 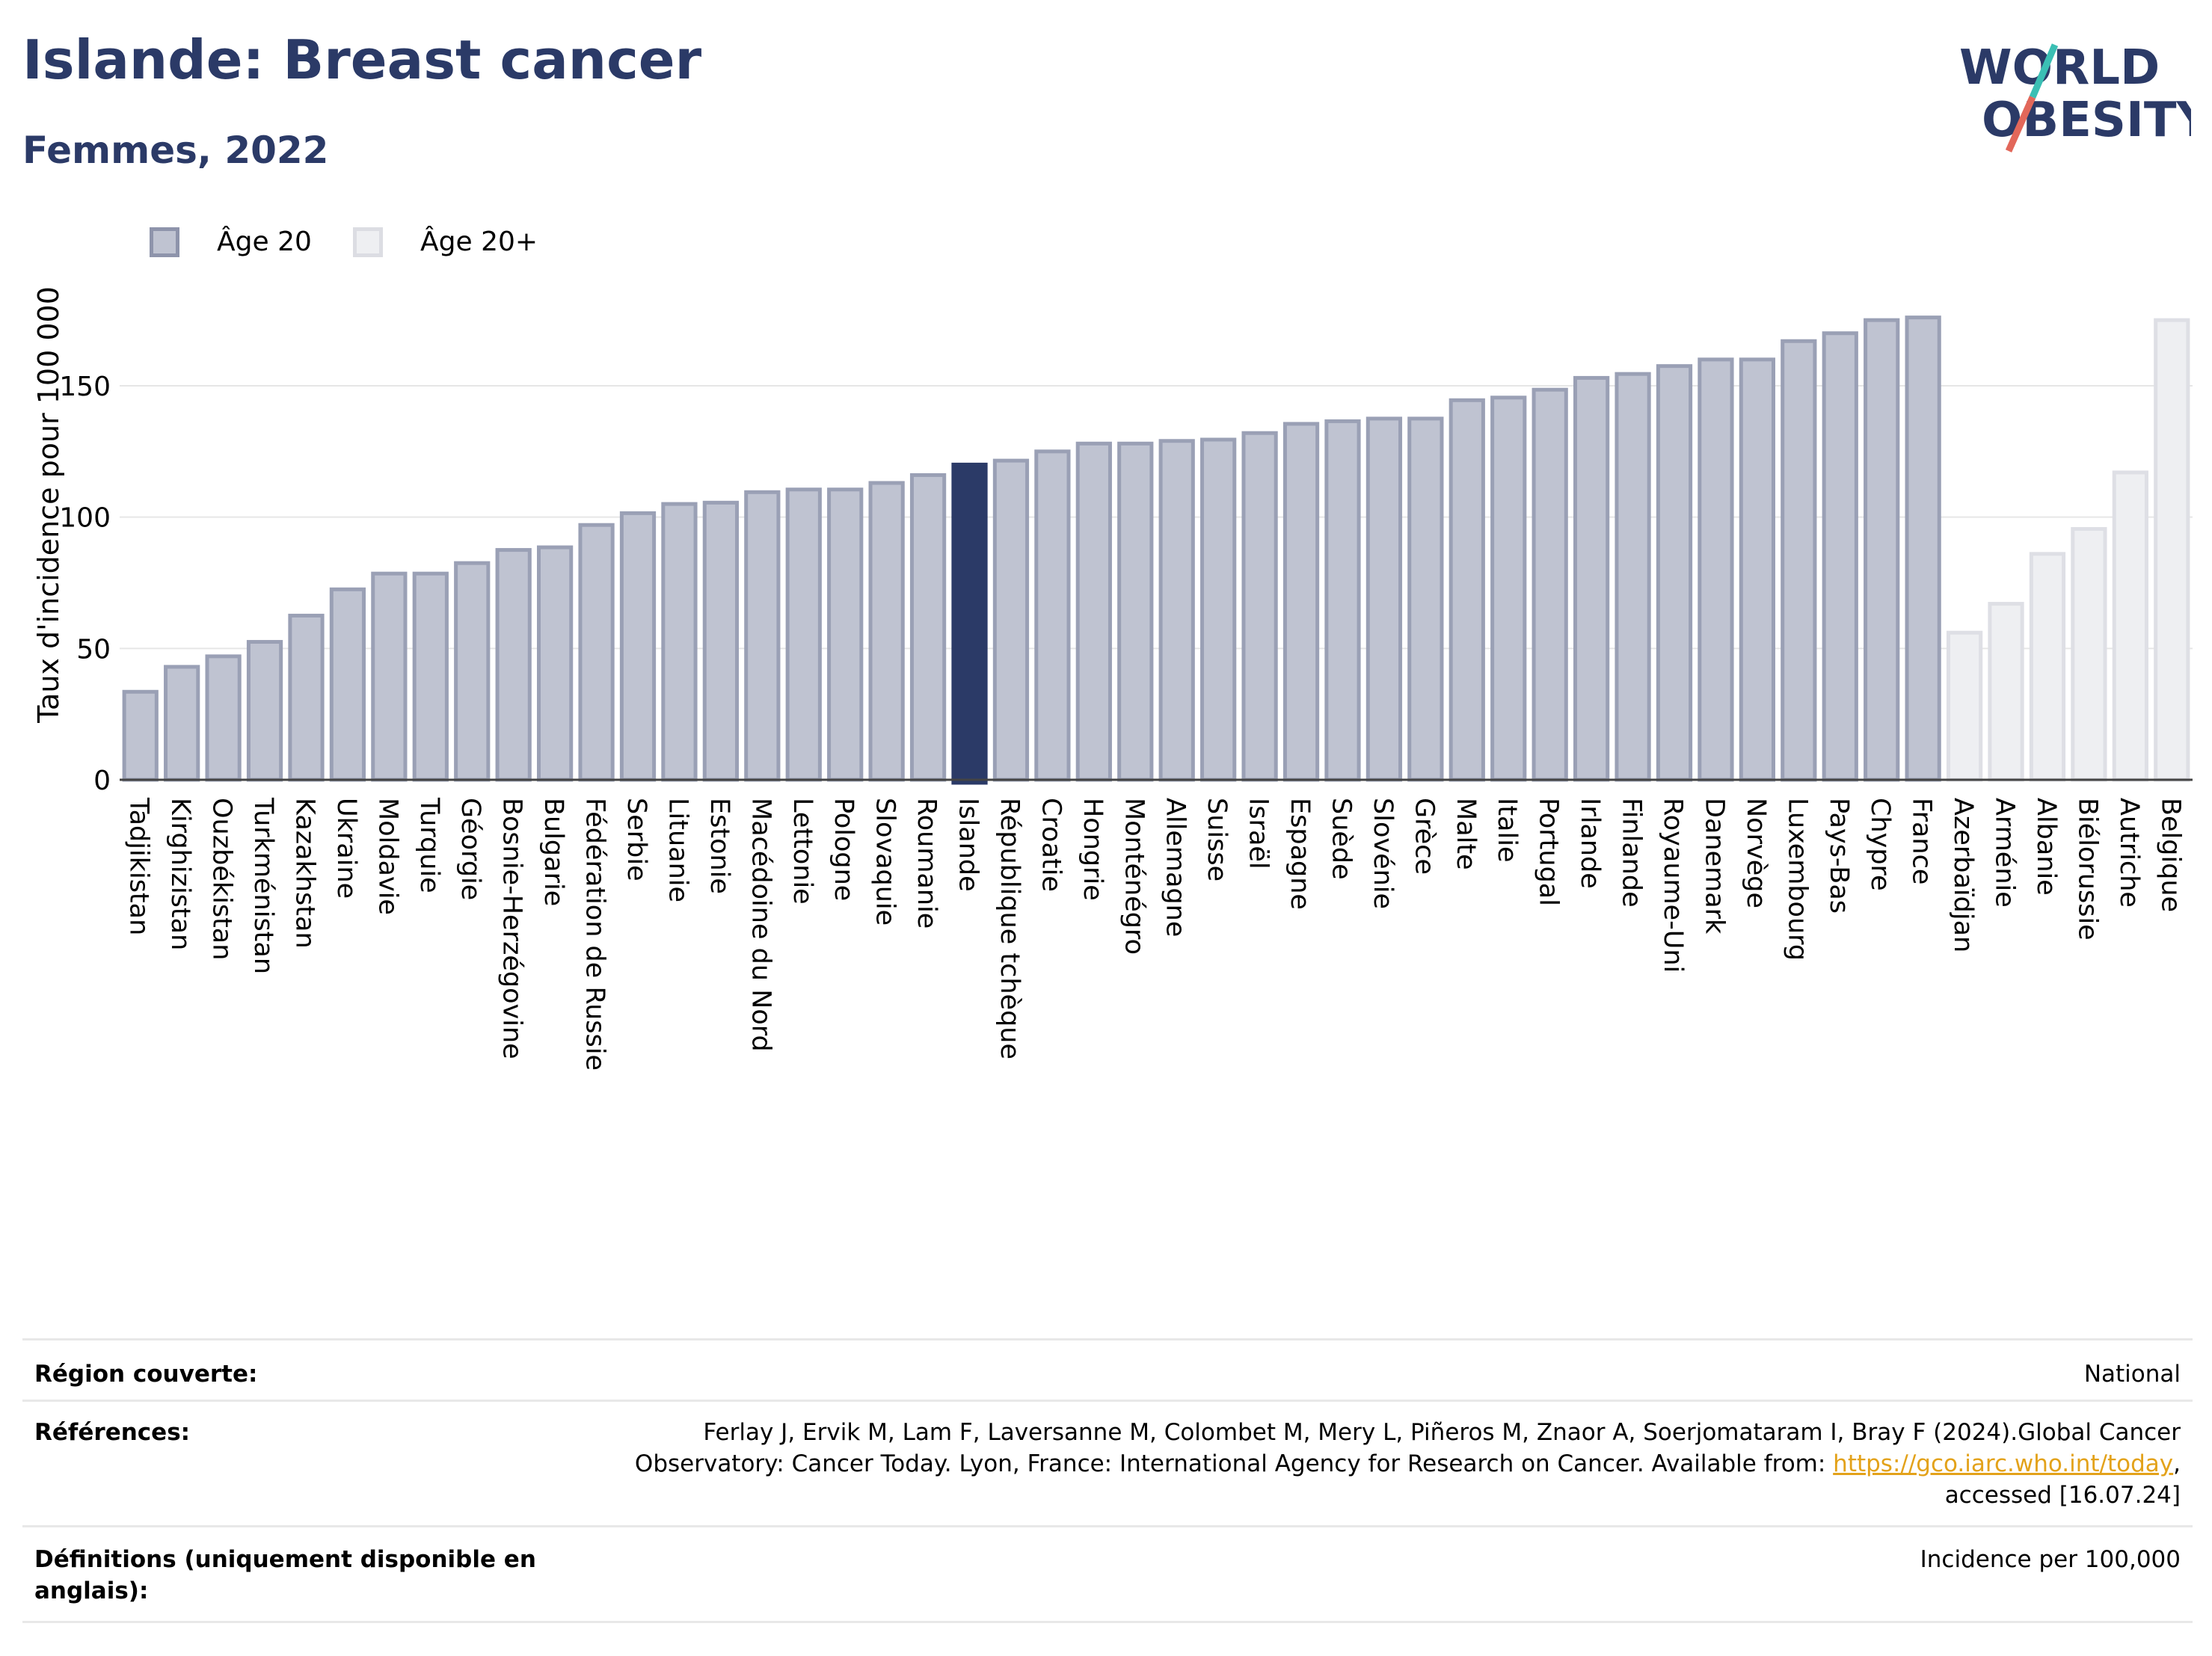 I want to click on bar-malte, so click(x=1466, y=590).